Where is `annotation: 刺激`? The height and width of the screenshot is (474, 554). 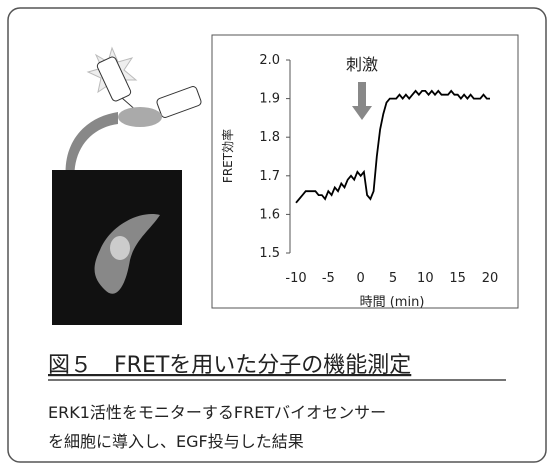 annotation: 刺激 is located at coordinates (362, 64).